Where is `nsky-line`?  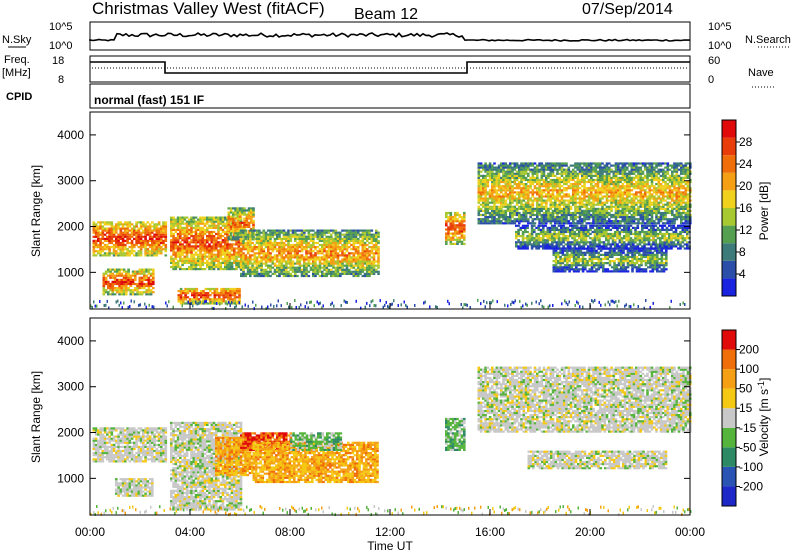 nsky-line is located at coordinates (389, 37).